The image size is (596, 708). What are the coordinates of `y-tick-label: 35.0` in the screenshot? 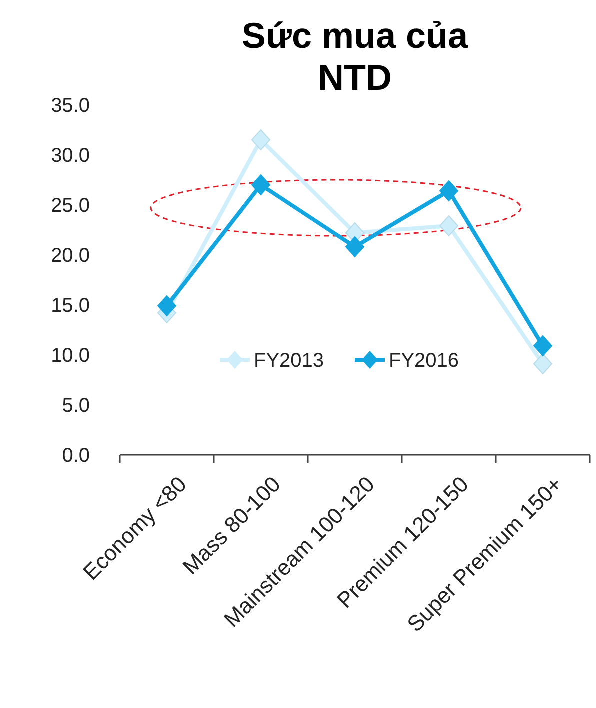 It's located at (70, 106).